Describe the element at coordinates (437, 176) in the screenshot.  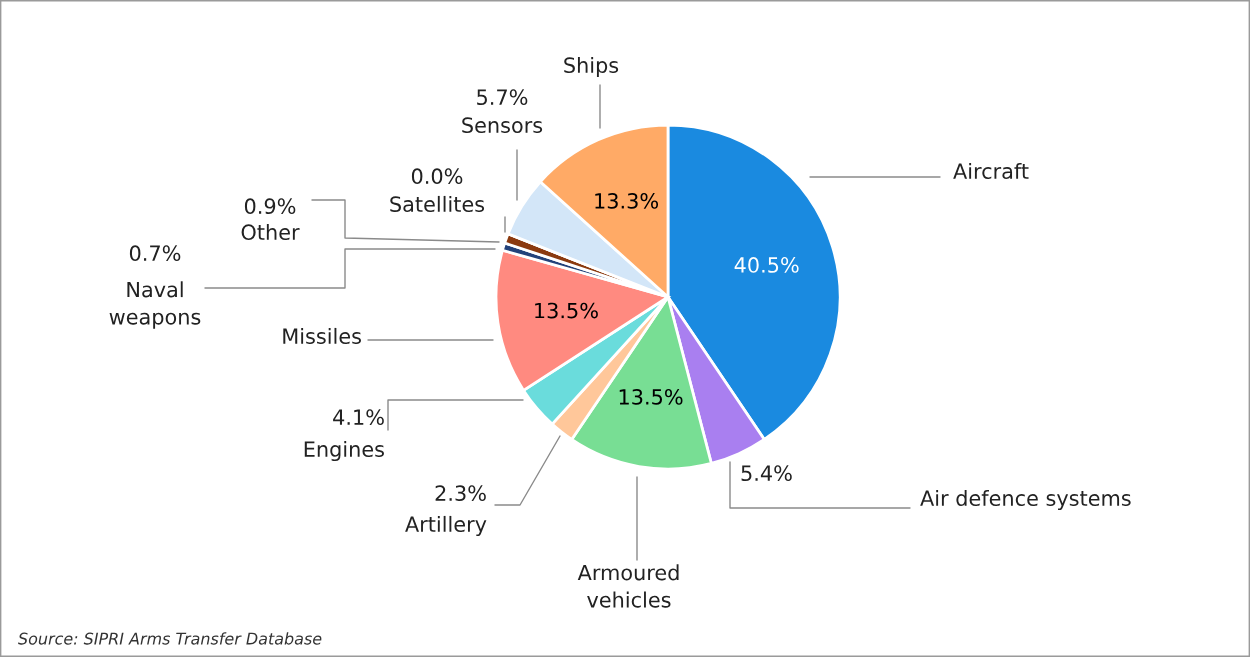
I see `text: 0.0%` at that location.